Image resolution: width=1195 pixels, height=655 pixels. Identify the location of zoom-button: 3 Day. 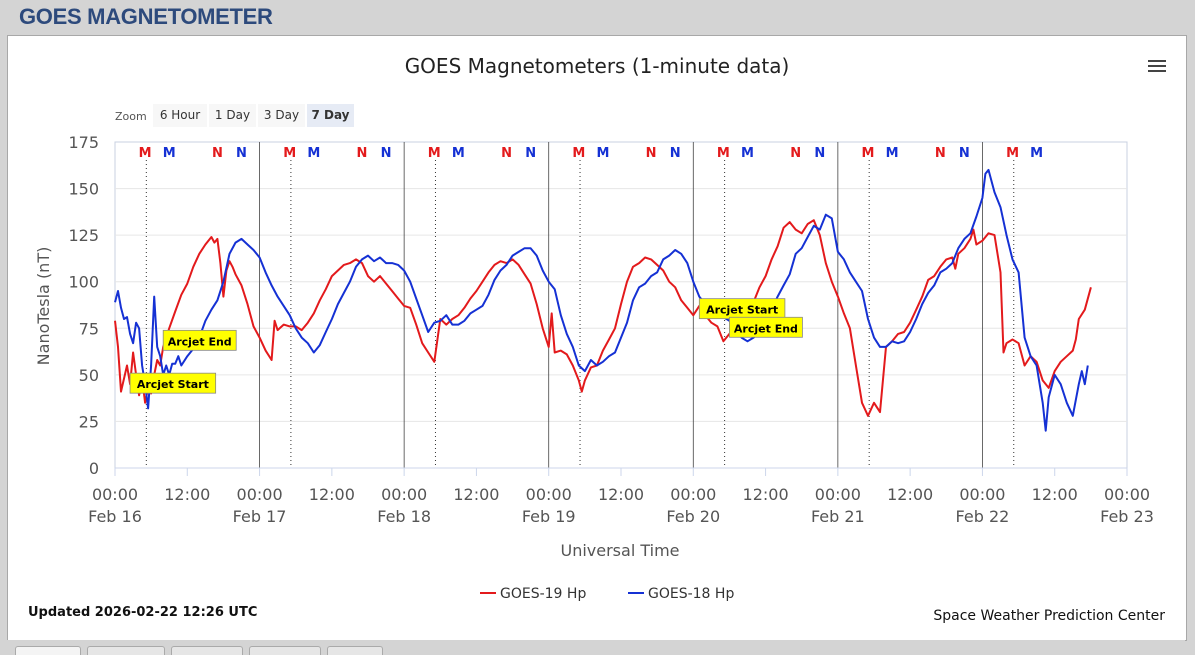
(281, 115).